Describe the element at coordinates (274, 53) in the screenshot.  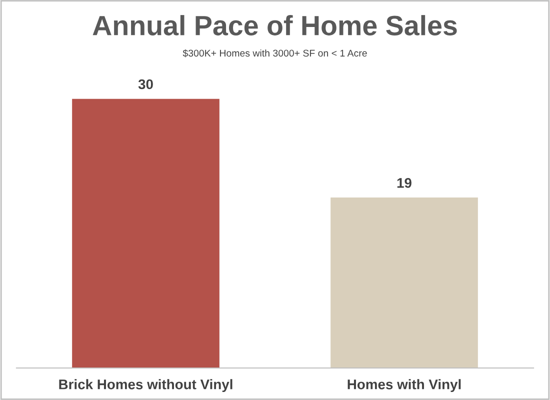
I see `chart-subtitle: $300K+ Homes with 3000+ SF on < 1 Acre` at that location.